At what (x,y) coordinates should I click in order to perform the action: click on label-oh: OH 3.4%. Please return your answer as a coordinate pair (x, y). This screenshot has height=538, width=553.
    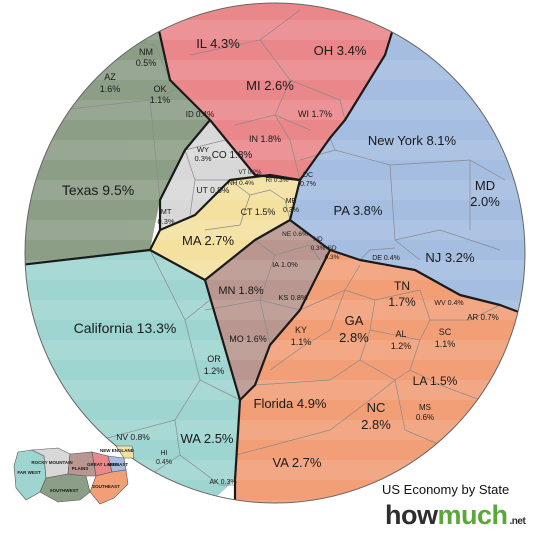
    Looking at the image, I should click on (340, 50).